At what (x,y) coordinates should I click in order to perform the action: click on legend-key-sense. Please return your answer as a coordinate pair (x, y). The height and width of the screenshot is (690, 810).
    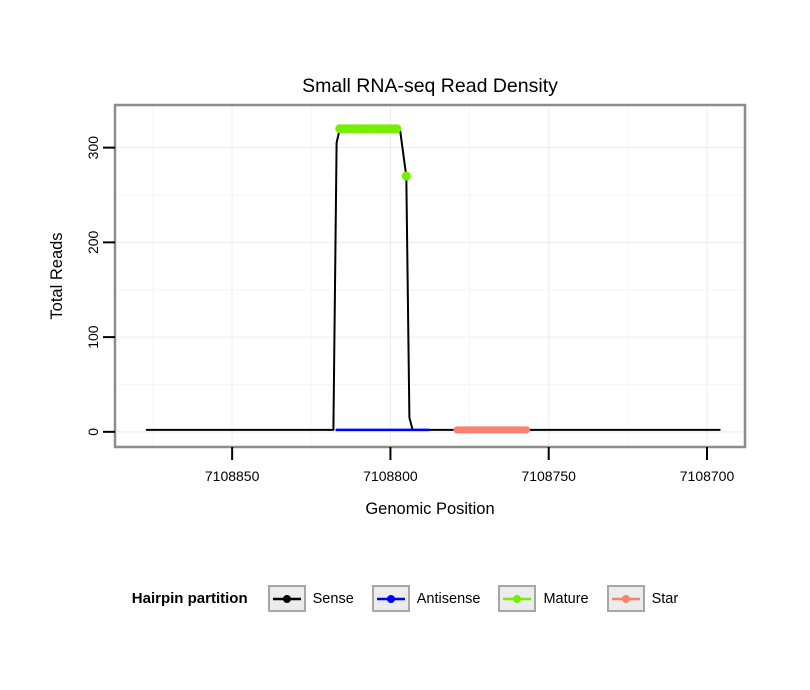
    Looking at the image, I should click on (286, 598).